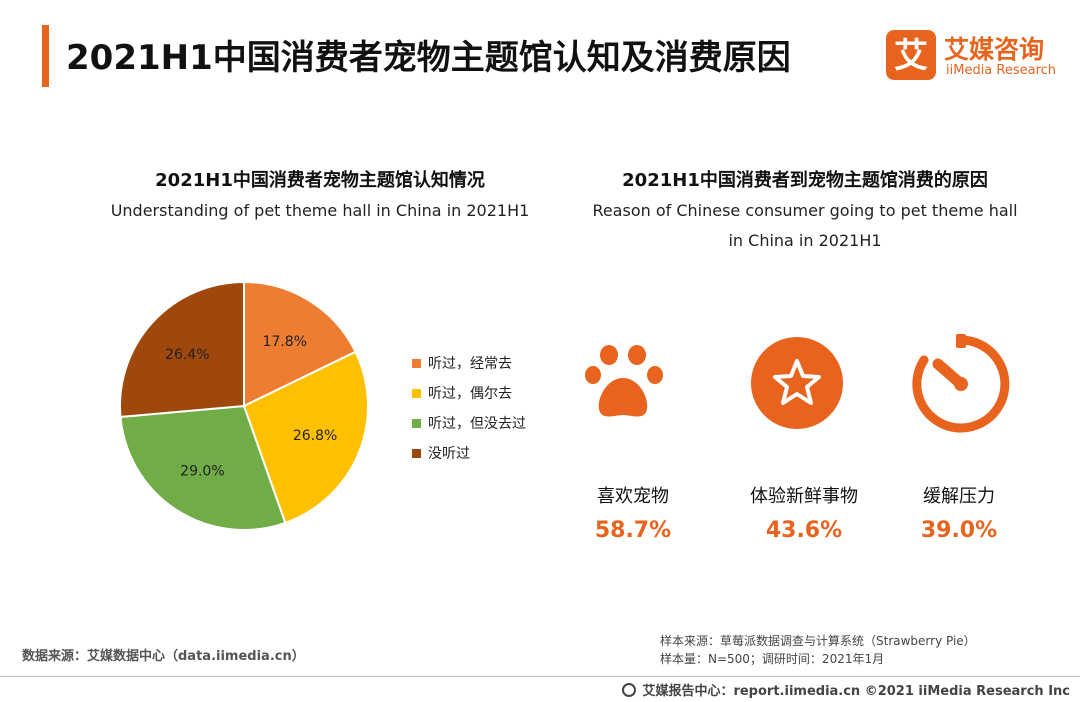  Describe the element at coordinates (428, 58) in the screenshot. I see `page-title: 2021H1中国消费者宠物主题馆认知及消费原因` at that location.